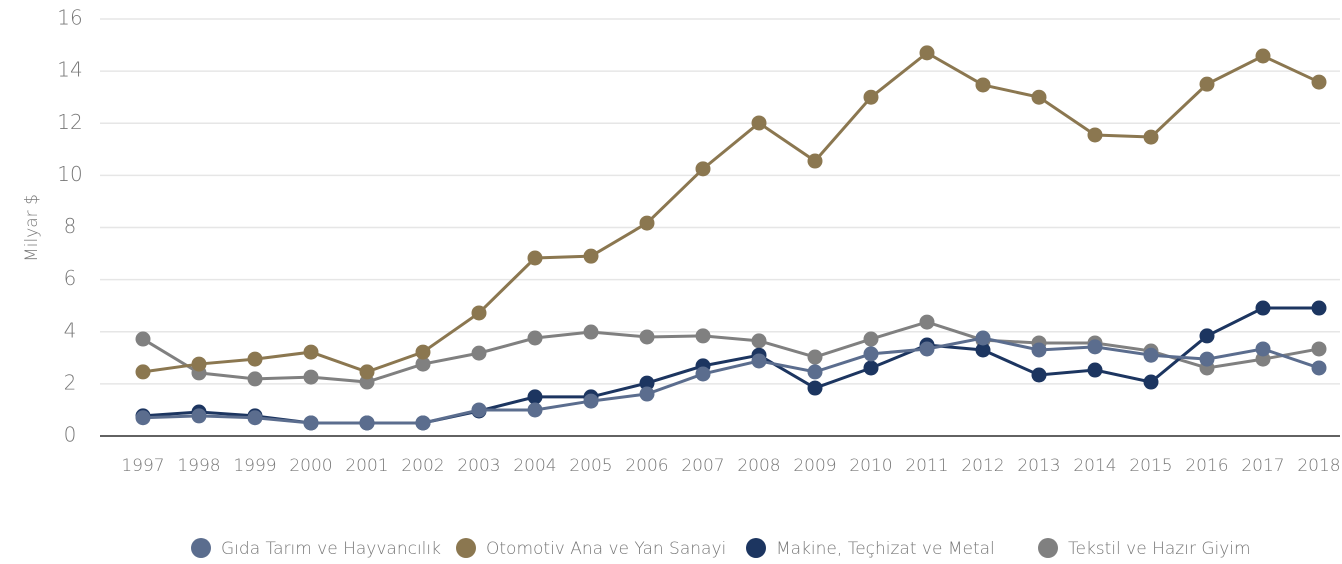 The image size is (1342, 564). Describe the element at coordinates (70, 435) in the screenshot. I see `y-tick-label: 0` at that location.